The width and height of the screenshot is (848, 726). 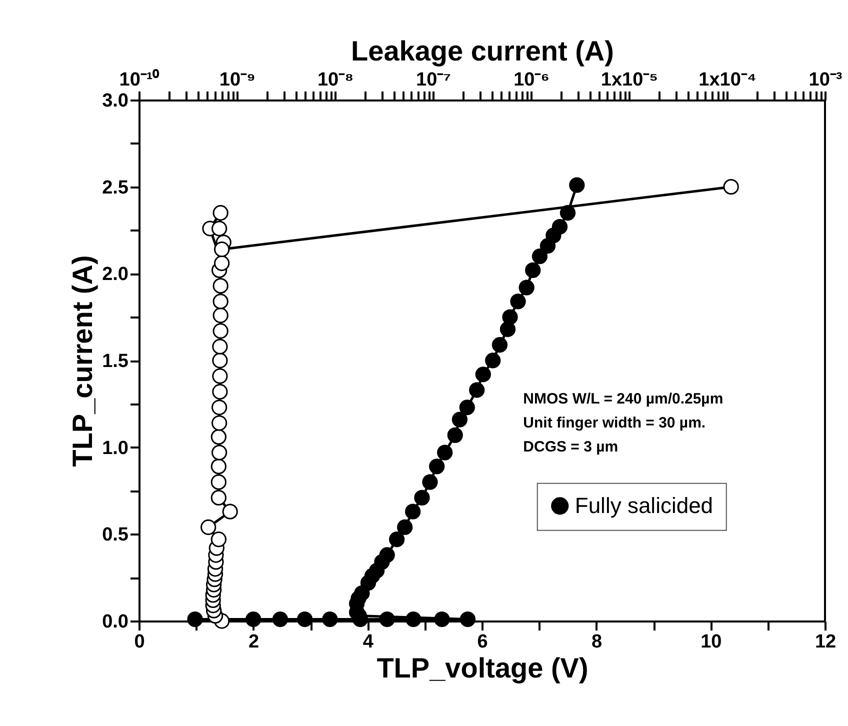 I want to click on annotation: DCGS = 3 µm, so click(x=570, y=447).